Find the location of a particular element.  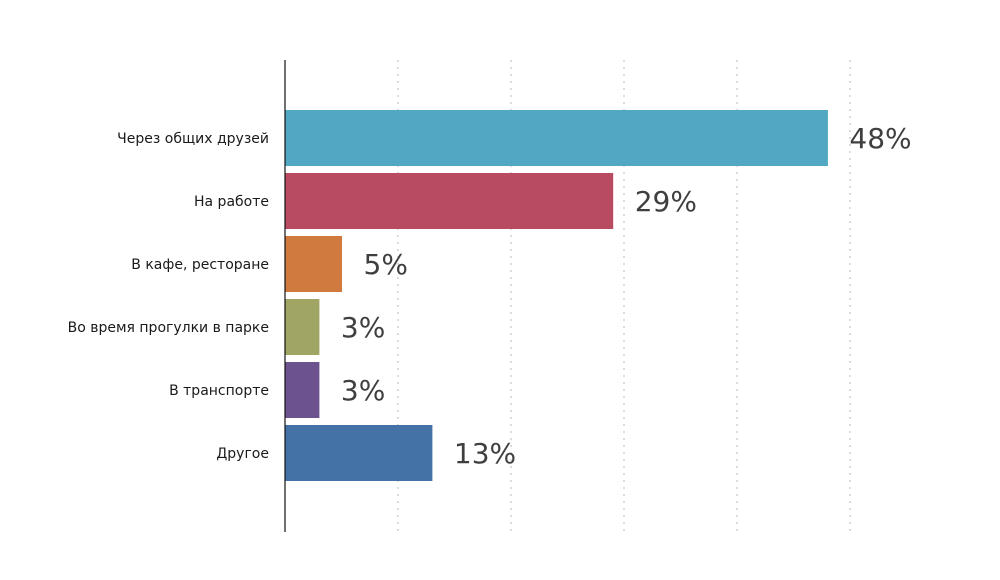

category-label-0: Через общих друзей is located at coordinates (193, 139).